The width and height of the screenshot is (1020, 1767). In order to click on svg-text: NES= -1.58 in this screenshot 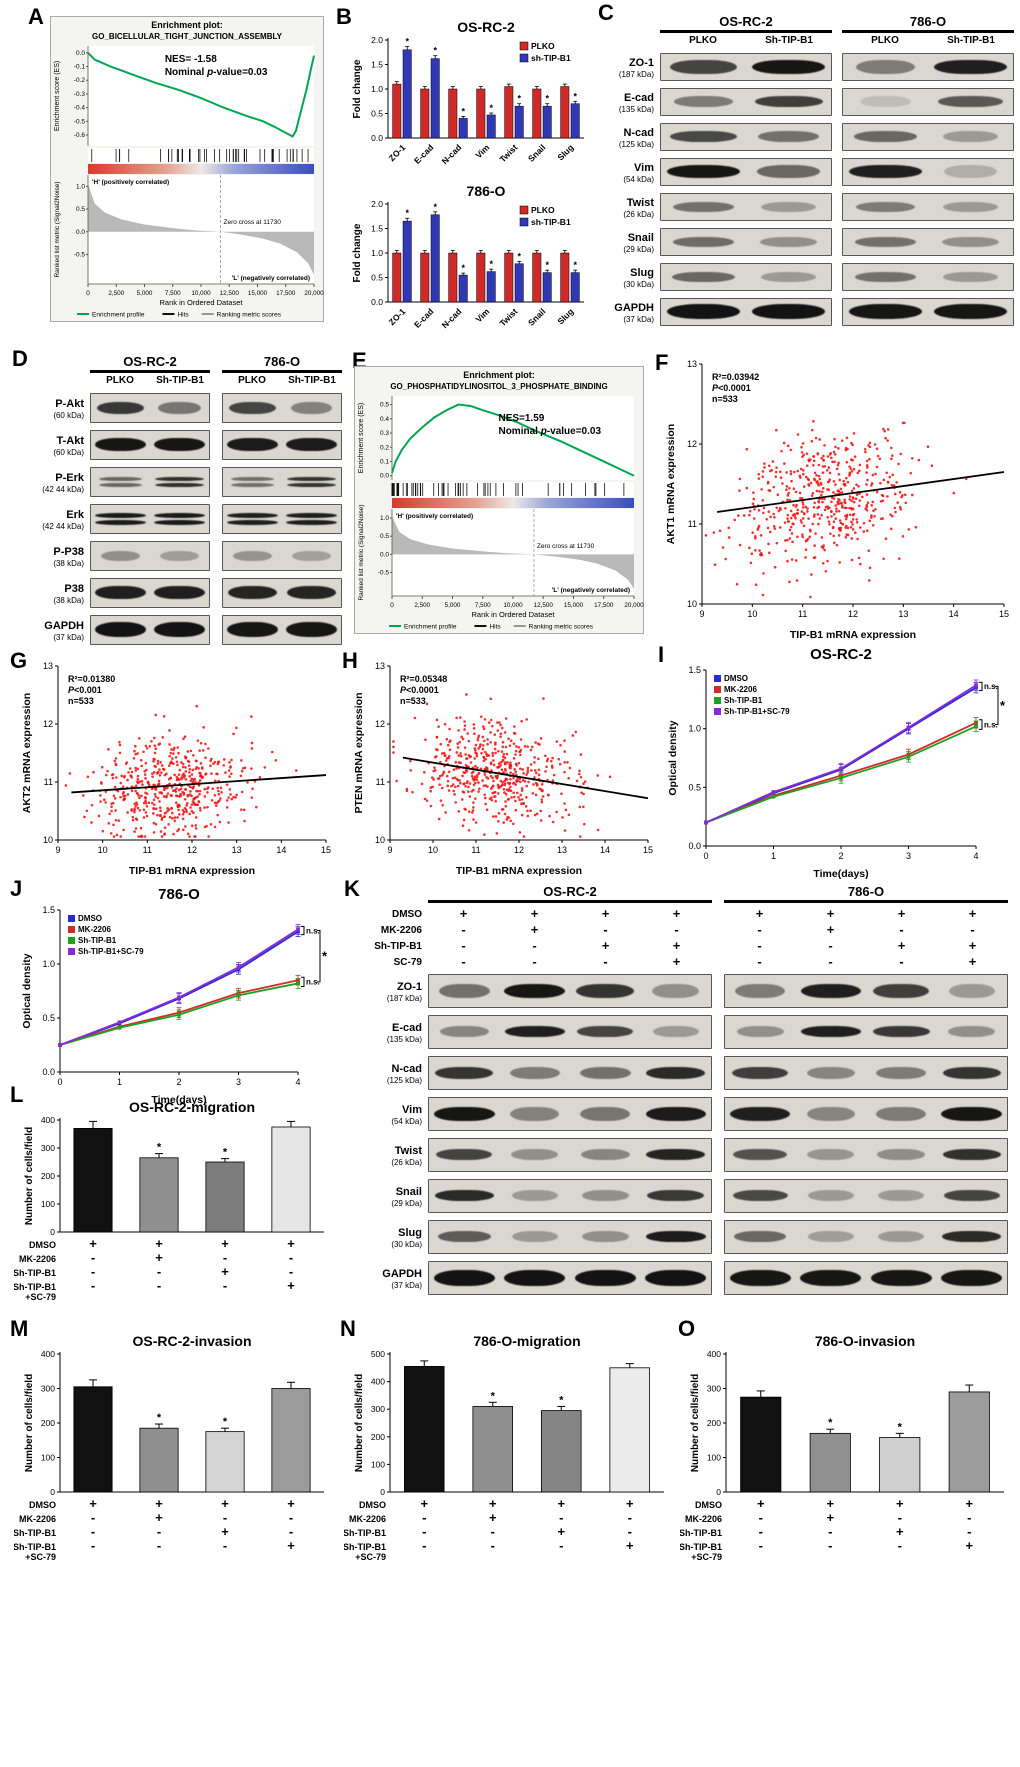, I will do `click(191, 59)`.